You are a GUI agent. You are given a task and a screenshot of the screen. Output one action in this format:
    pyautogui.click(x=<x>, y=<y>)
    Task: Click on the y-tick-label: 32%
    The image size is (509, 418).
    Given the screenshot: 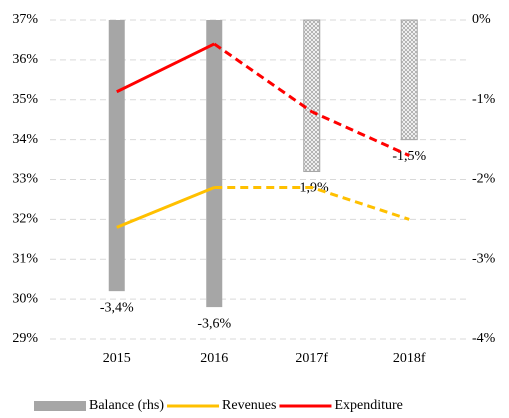 What is the action you would take?
    pyautogui.click(x=25, y=219)
    